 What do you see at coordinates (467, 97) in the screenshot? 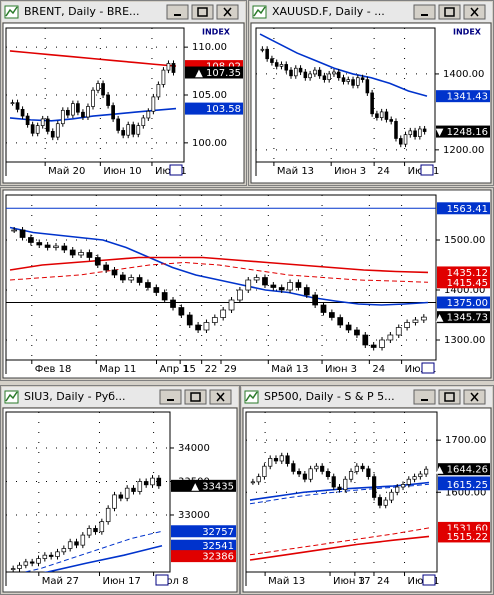
I see `price-tag-label: 1341.43` at bounding box center [467, 97].